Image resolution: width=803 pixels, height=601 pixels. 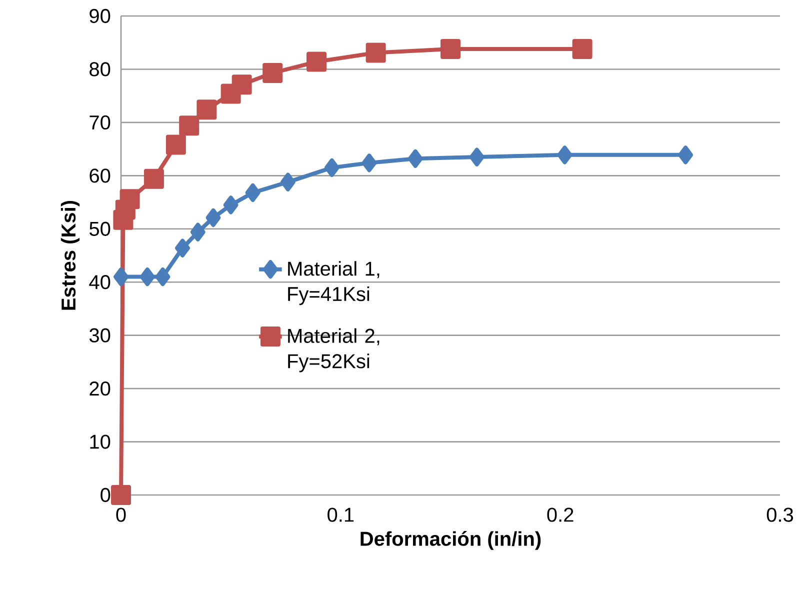 What do you see at coordinates (100, 122) in the screenshot?
I see `y-tick-label: 70` at bounding box center [100, 122].